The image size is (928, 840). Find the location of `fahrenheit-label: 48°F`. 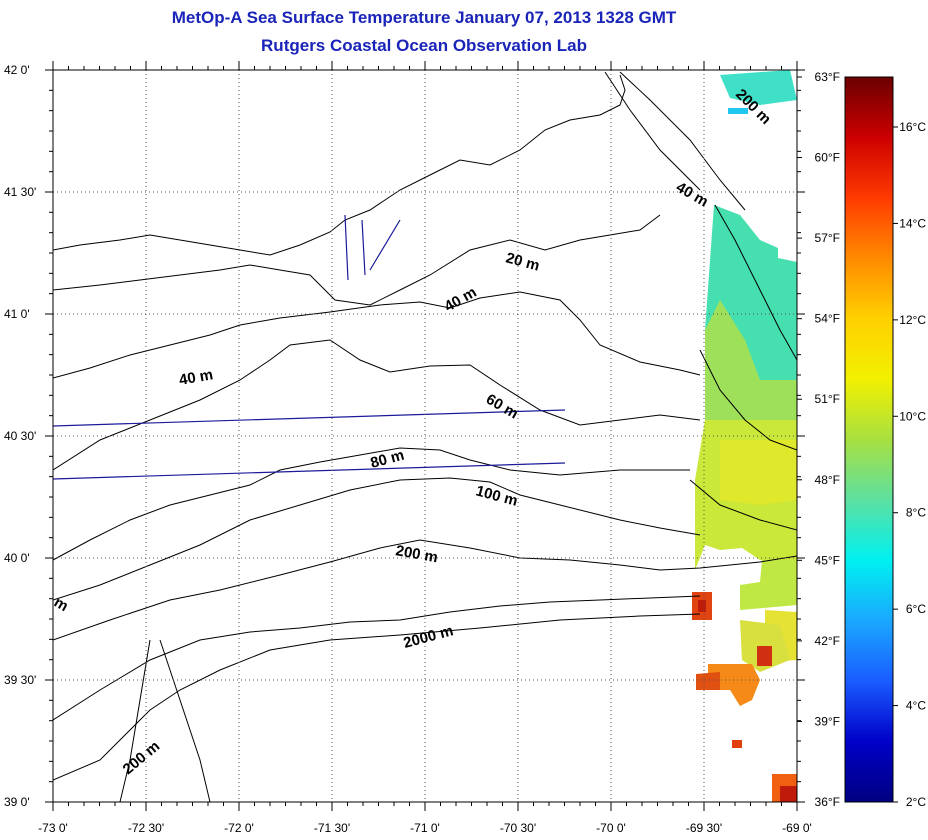

fahrenheit-label: 48°F is located at coordinates (827, 480).